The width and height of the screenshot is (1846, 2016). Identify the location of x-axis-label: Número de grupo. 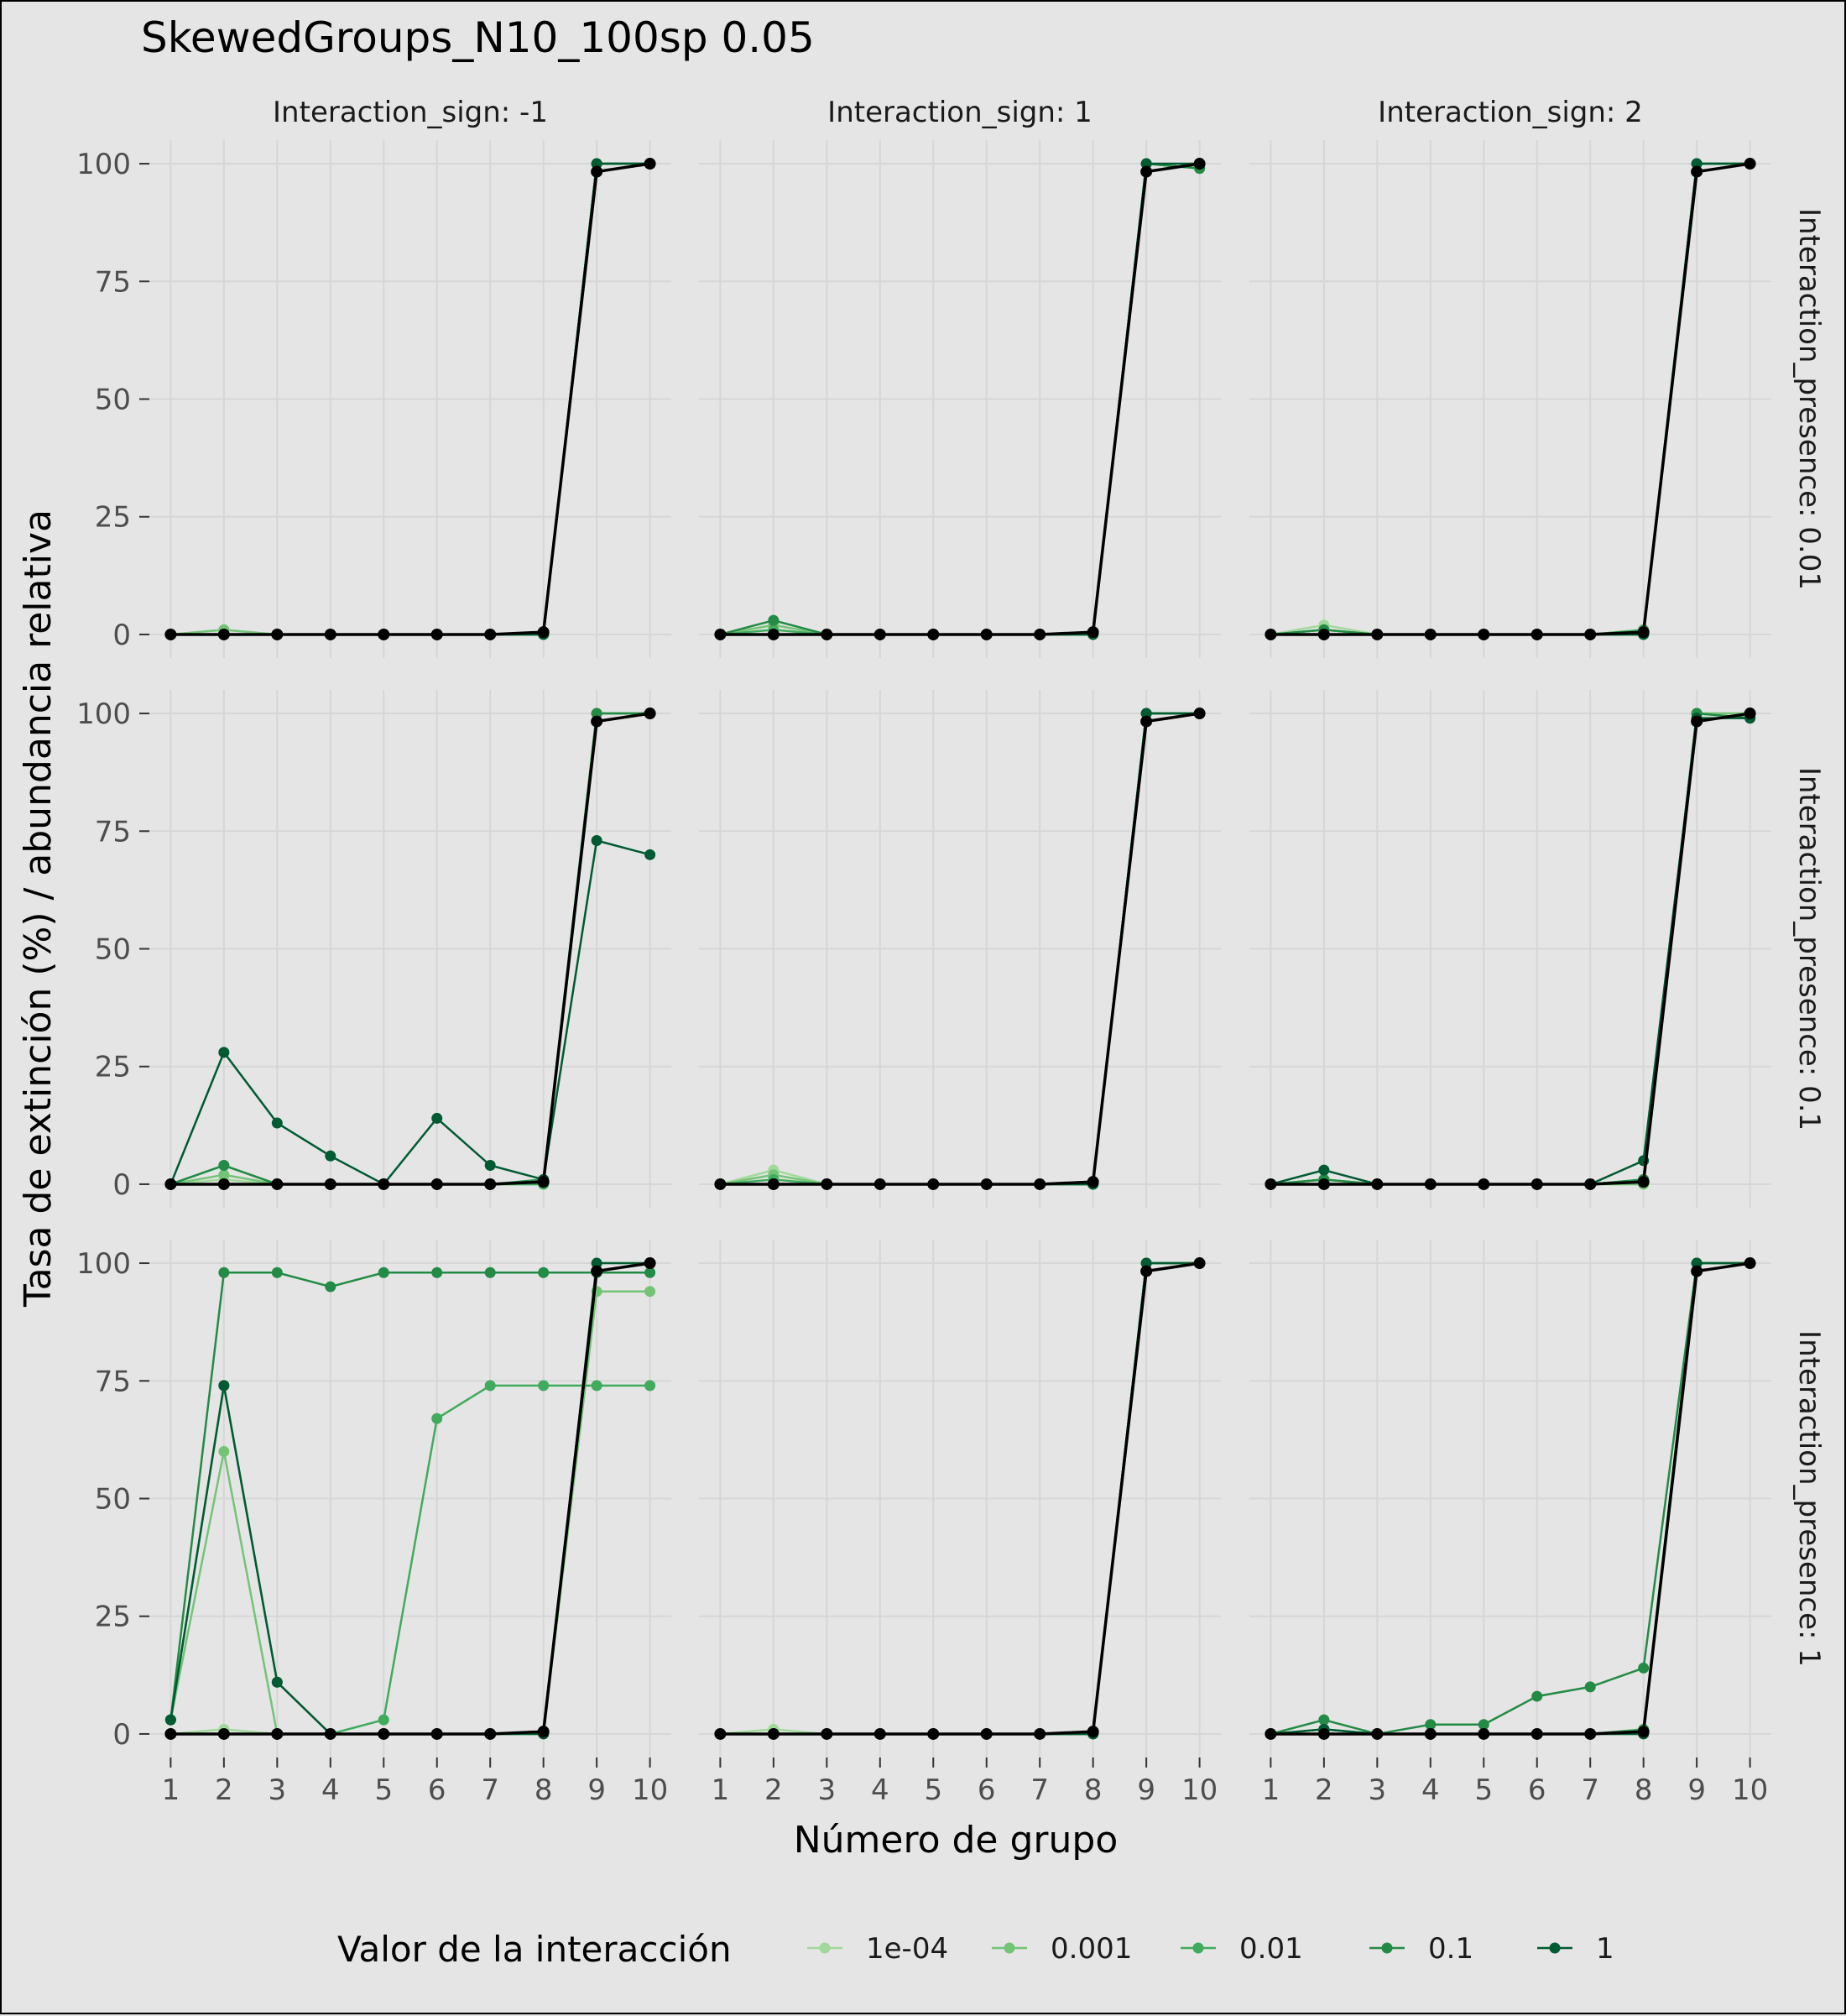
(956, 1841).